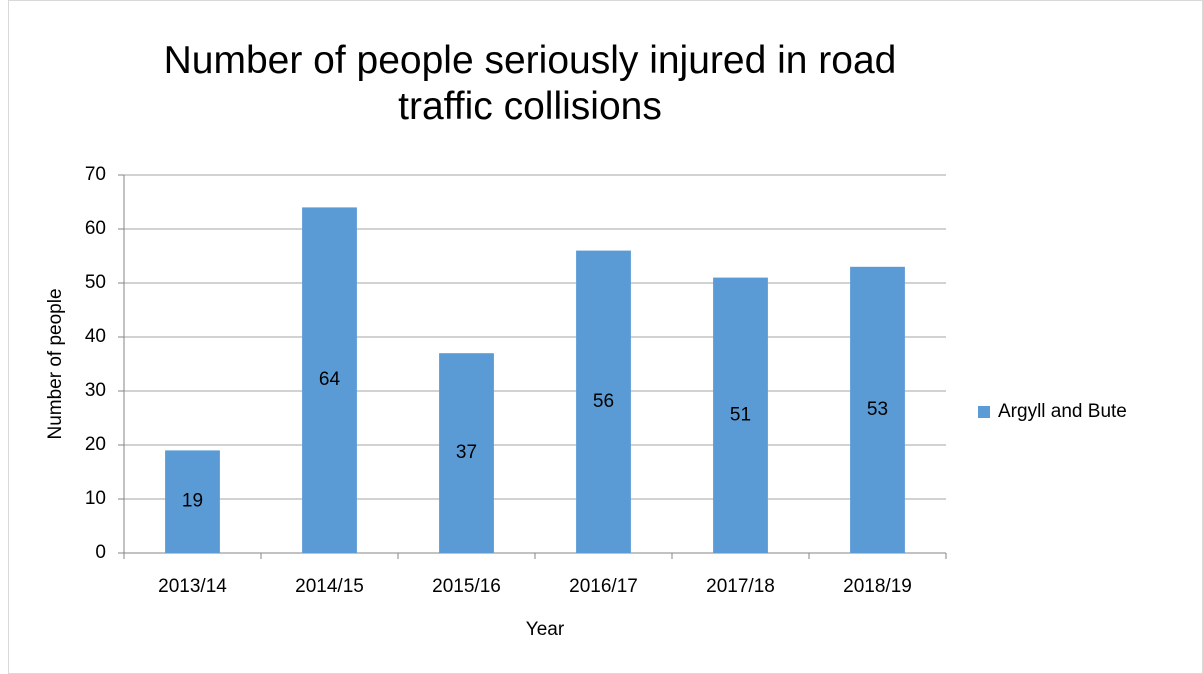  What do you see at coordinates (466, 586) in the screenshot?
I see `x-tick-label: 2015/16` at bounding box center [466, 586].